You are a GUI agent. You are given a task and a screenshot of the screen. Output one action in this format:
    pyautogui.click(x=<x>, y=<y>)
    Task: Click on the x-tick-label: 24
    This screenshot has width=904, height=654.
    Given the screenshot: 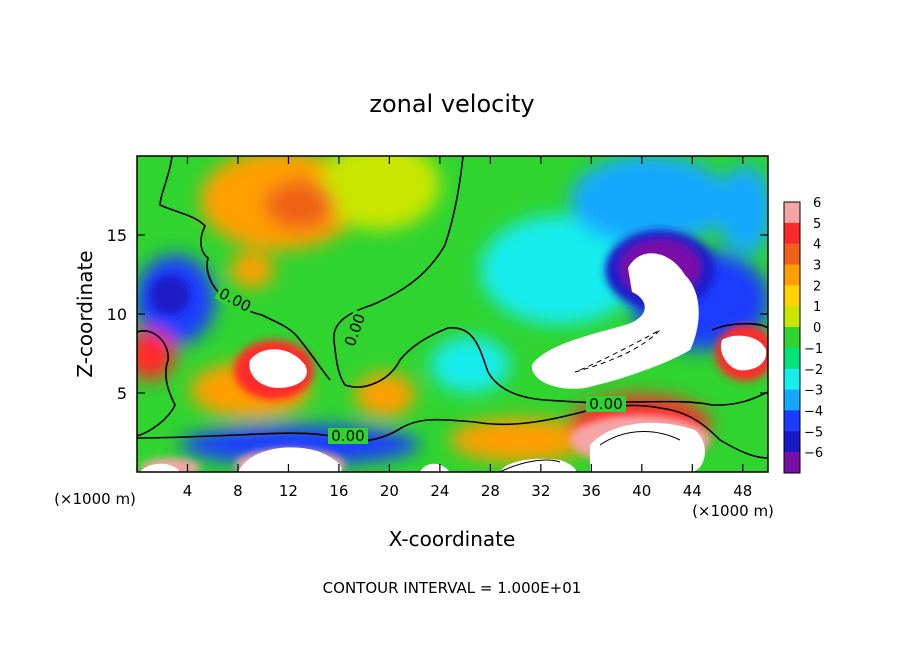 What is the action you would take?
    pyautogui.click(x=439, y=491)
    